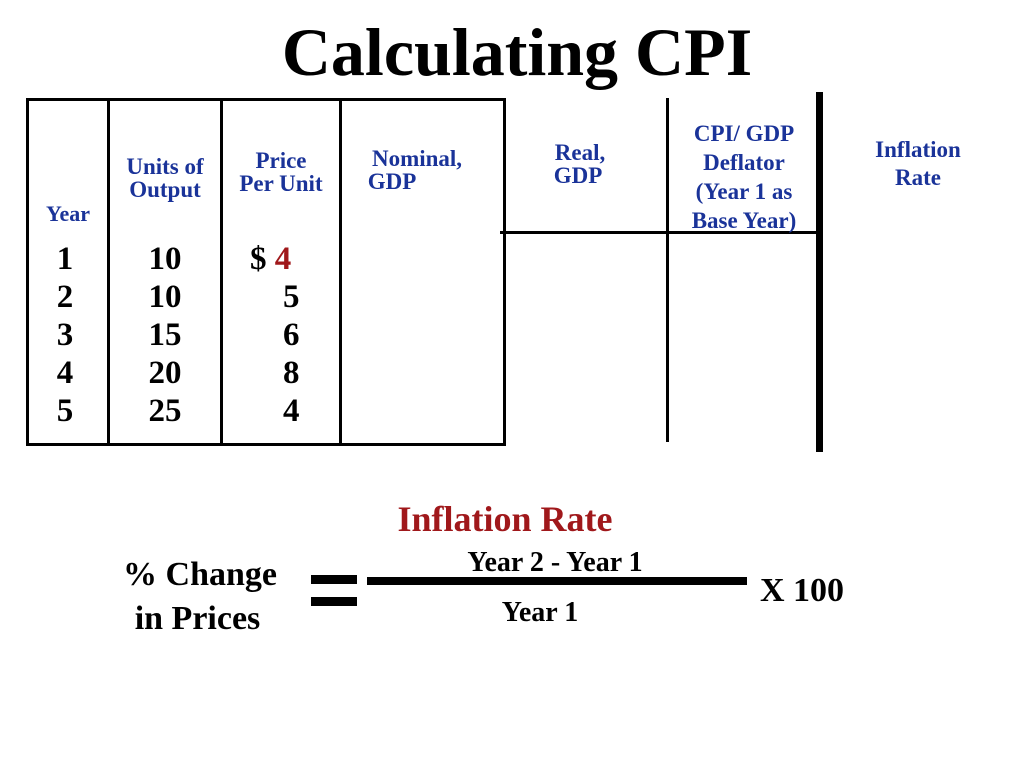 This screenshot has height=768, width=1024. What do you see at coordinates (65, 411) in the screenshot?
I see `year-cell: 5` at bounding box center [65, 411].